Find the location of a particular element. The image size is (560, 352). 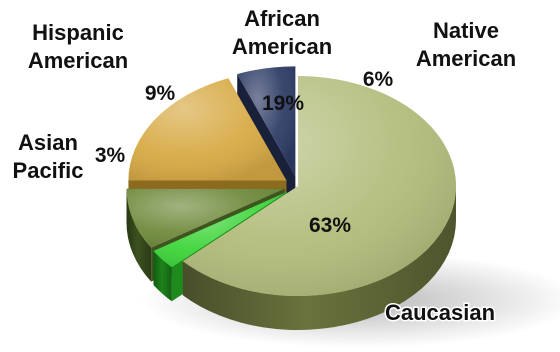

slice-value-label: 63% is located at coordinates (330, 225).